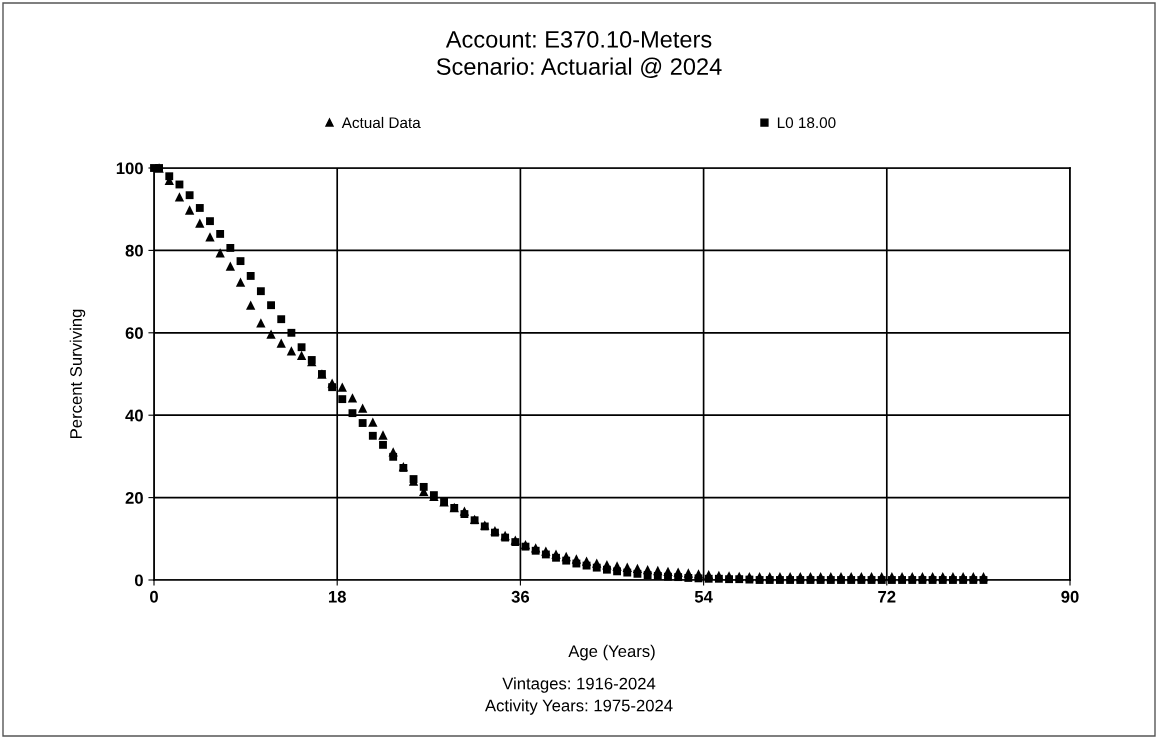 Image resolution: width=1158 pixels, height=739 pixels. Describe the element at coordinates (806, 123) in the screenshot. I see `legend-label: L0 18.00` at that location.